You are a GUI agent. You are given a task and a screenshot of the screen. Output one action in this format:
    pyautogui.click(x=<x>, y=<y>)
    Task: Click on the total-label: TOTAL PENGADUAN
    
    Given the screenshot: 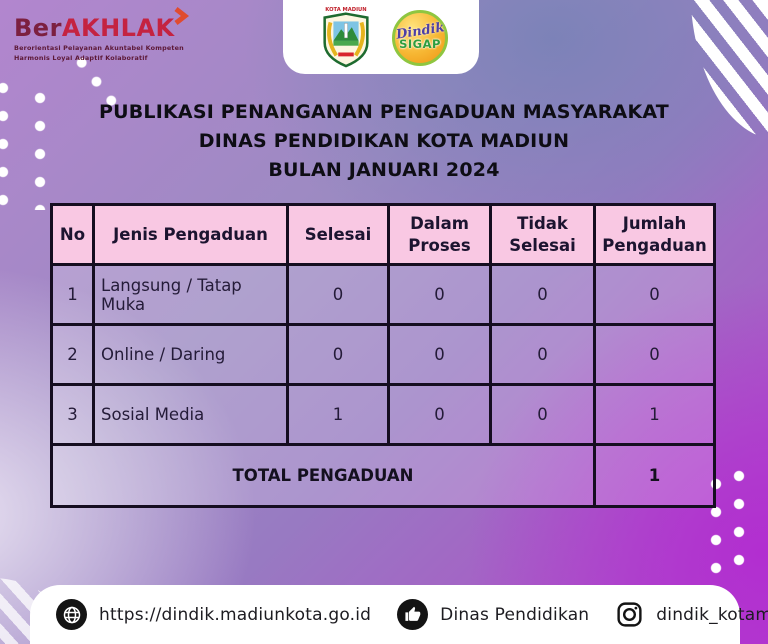 What is the action you would take?
    pyautogui.click(x=323, y=475)
    